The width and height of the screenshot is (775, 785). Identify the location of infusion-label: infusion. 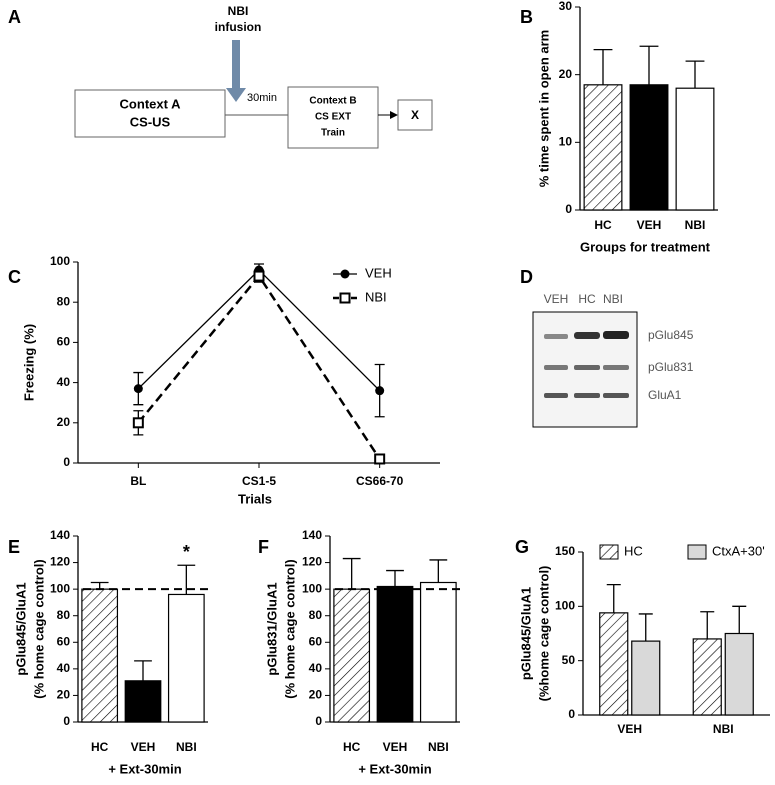
(238, 27).